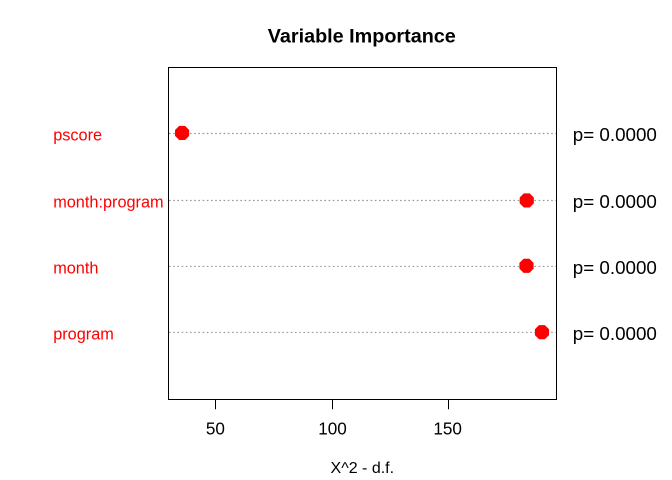 This screenshot has width=672, height=480. I want to click on svg-text: program, so click(83, 335).